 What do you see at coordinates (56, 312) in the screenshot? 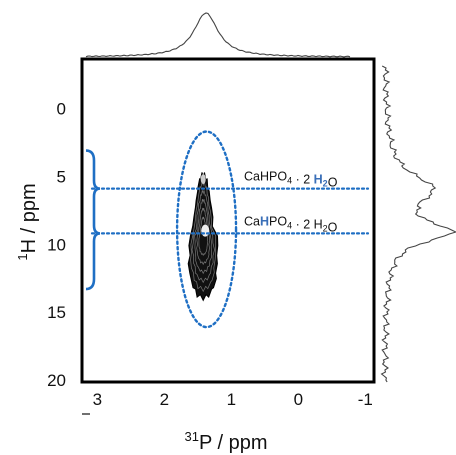
I see `y-tick-label: 15` at bounding box center [56, 312].